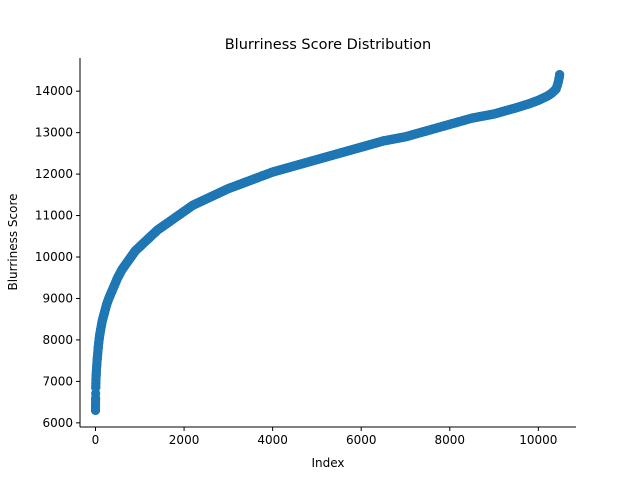 The width and height of the screenshot is (640, 484). I want to click on x-tick-label: 2000, so click(184, 440).